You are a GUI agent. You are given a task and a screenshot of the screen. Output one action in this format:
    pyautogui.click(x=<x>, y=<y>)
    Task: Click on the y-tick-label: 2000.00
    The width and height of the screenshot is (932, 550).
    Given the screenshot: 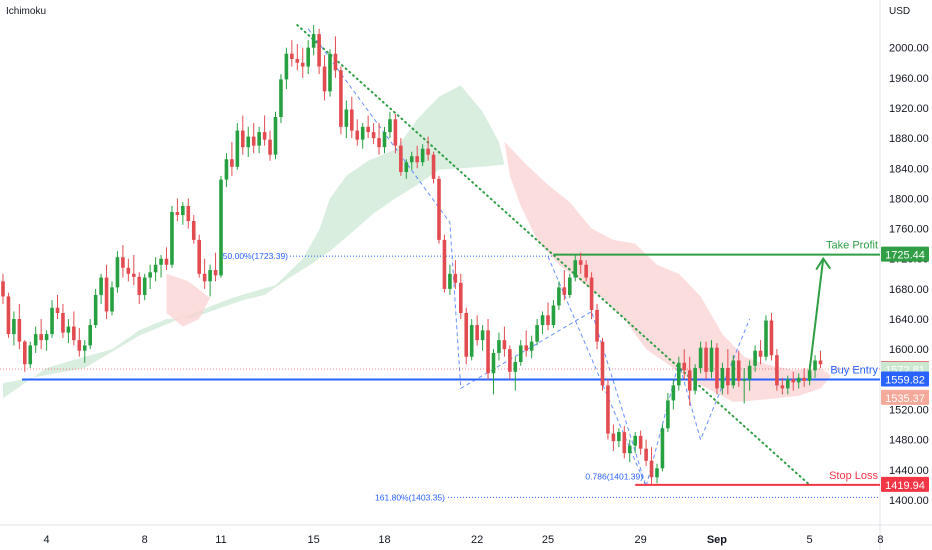 What is the action you would take?
    pyautogui.click(x=909, y=49)
    